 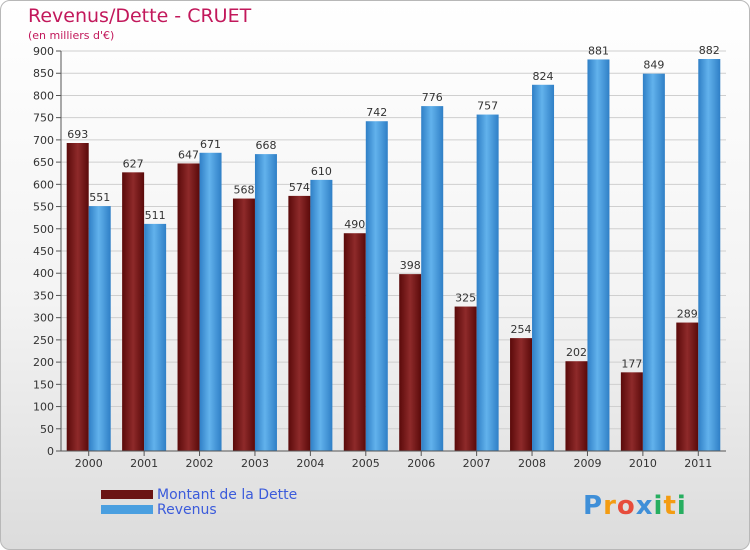 I want to click on x-tick-label: 2008, so click(x=532, y=463).